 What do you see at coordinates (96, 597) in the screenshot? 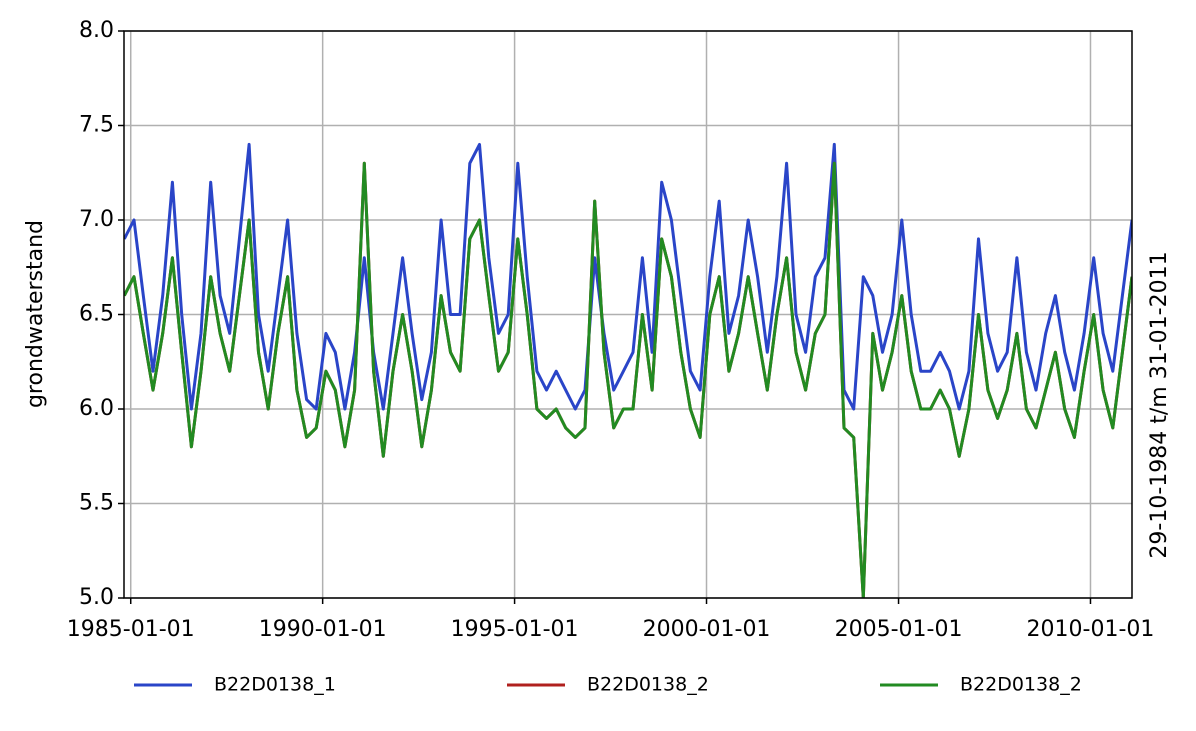
I see `y-tick-label: 5.0` at bounding box center [96, 597].